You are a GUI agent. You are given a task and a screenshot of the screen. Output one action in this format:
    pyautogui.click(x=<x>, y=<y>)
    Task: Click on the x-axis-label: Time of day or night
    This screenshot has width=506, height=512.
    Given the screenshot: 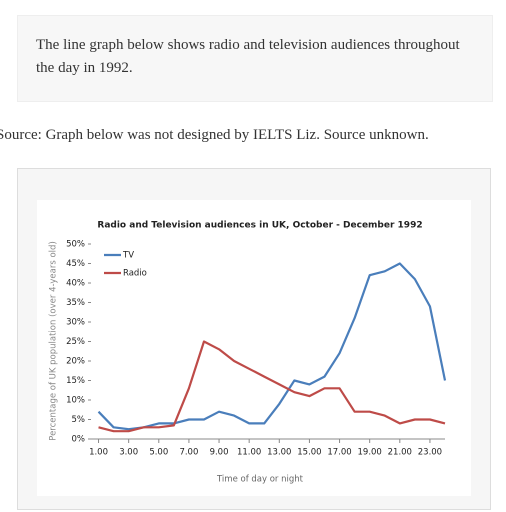 What is the action you would take?
    pyautogui.click(x=260, y=480)
    